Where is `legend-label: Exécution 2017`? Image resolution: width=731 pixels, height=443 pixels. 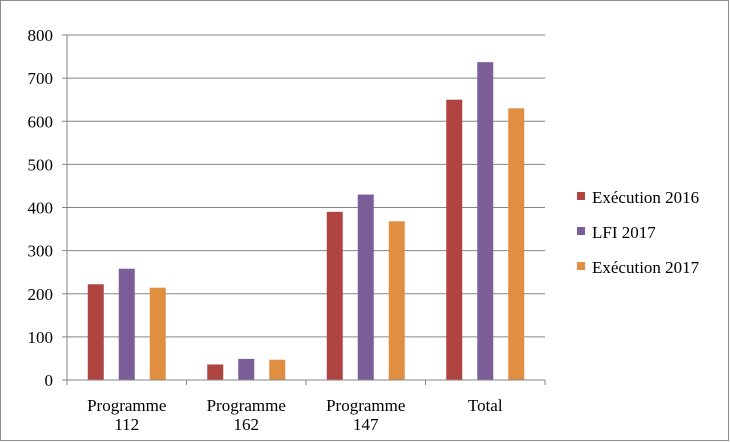
legend-label: Exécution 2017 is located at coordinates (646, 267).